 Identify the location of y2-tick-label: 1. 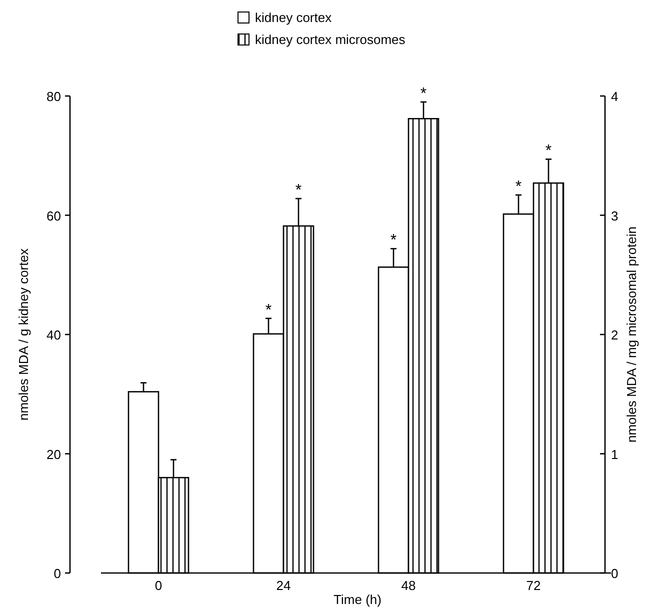
(614, 454).